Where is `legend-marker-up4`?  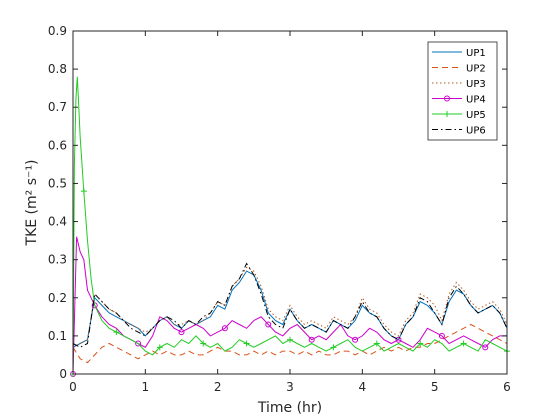 legend-marker-up4 is located at coordinates (447, 98).